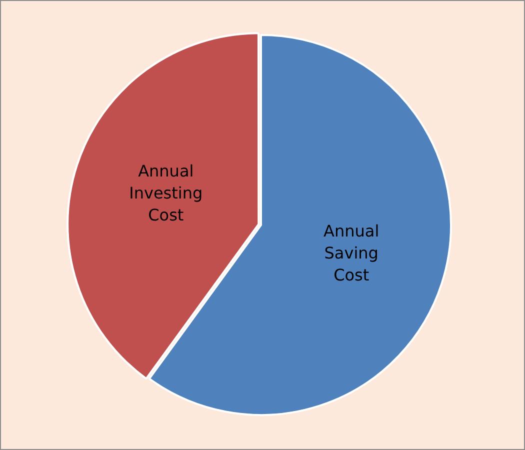  I want to click on slice-label: Annual Investing Cost, so click(166, 192).